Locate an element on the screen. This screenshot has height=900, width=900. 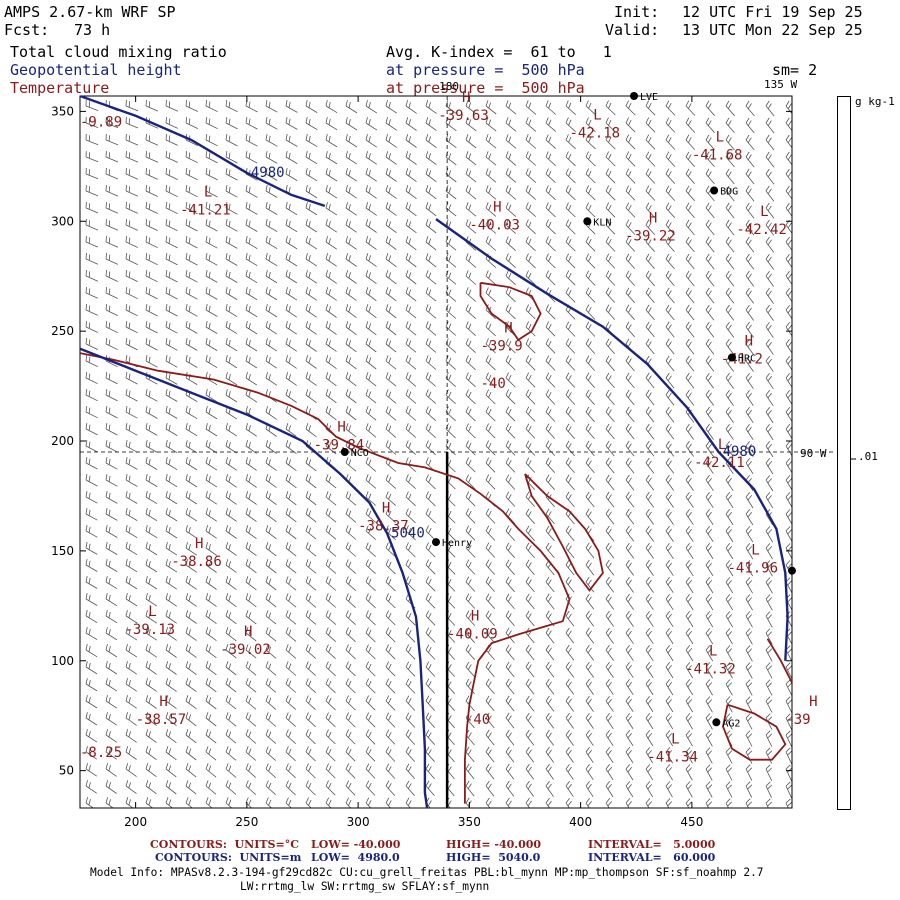
temp-extremum-value: -38.37 is located at coordinates (383, 527).